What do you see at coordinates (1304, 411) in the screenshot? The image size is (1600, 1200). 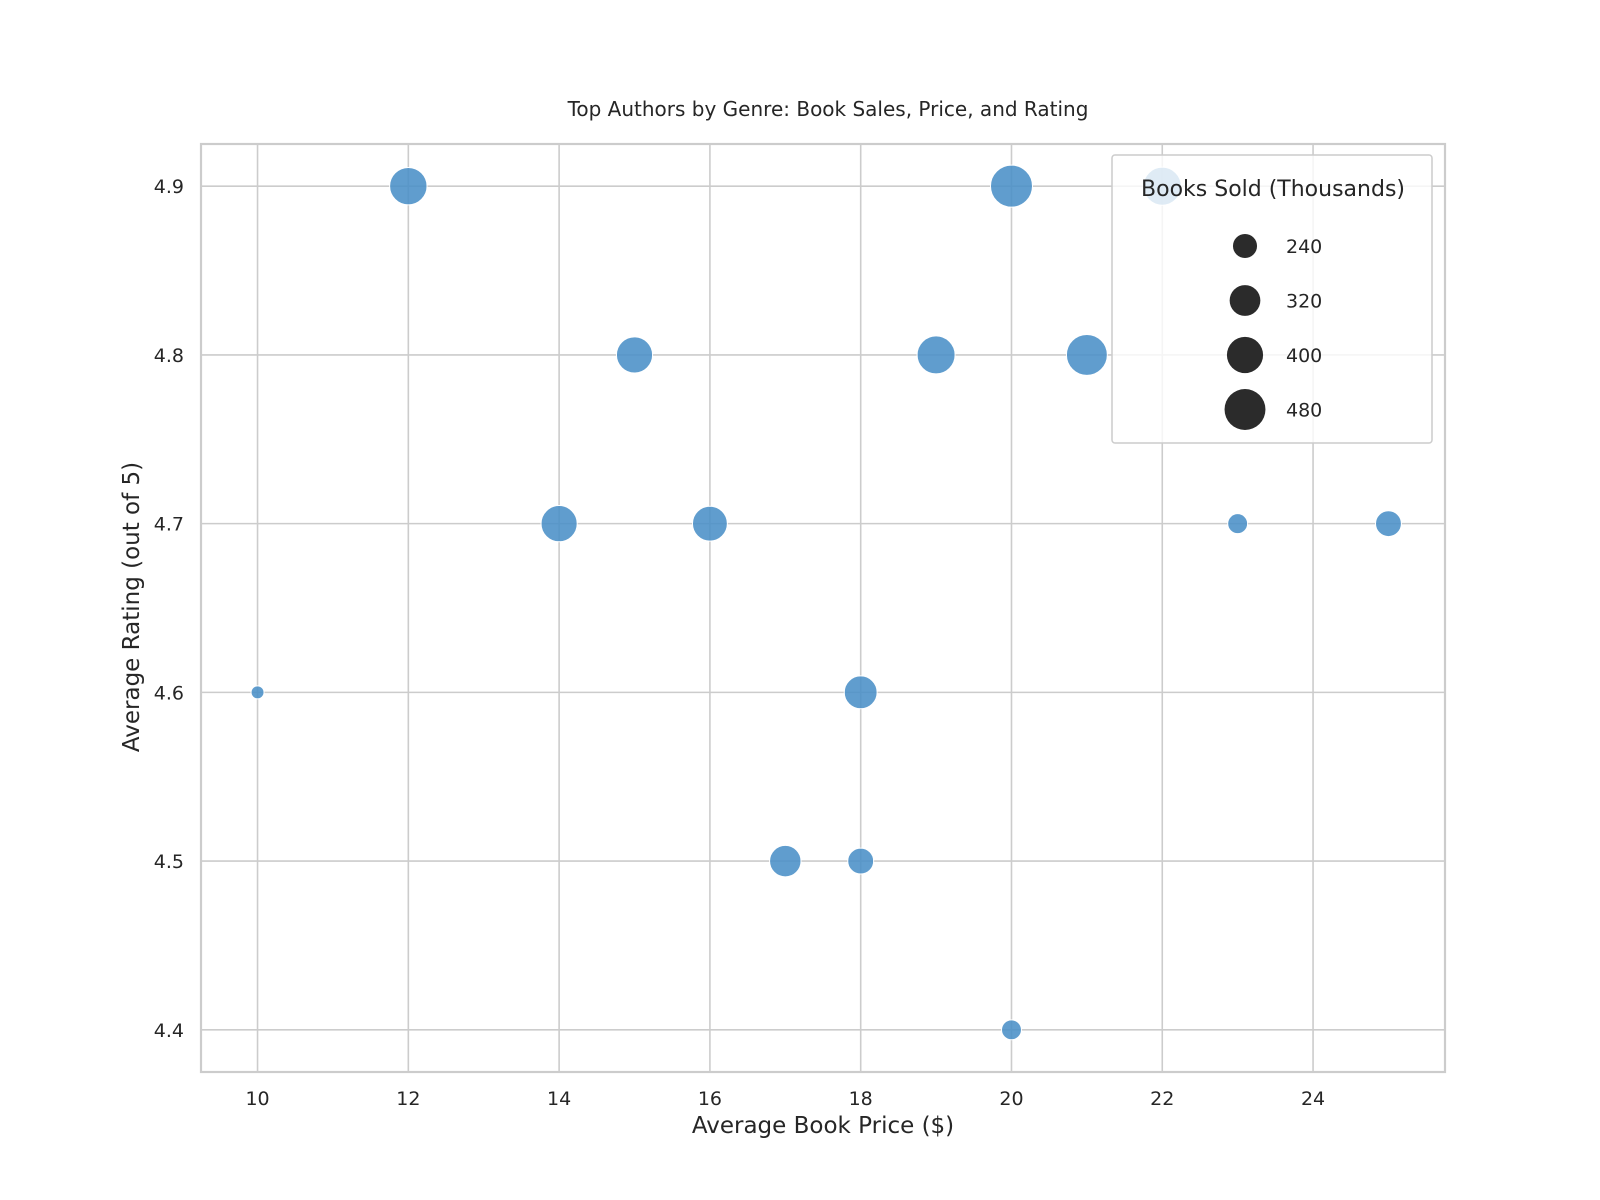 I see `legend-entry-label: 480` at bounding box center [1304, 411].